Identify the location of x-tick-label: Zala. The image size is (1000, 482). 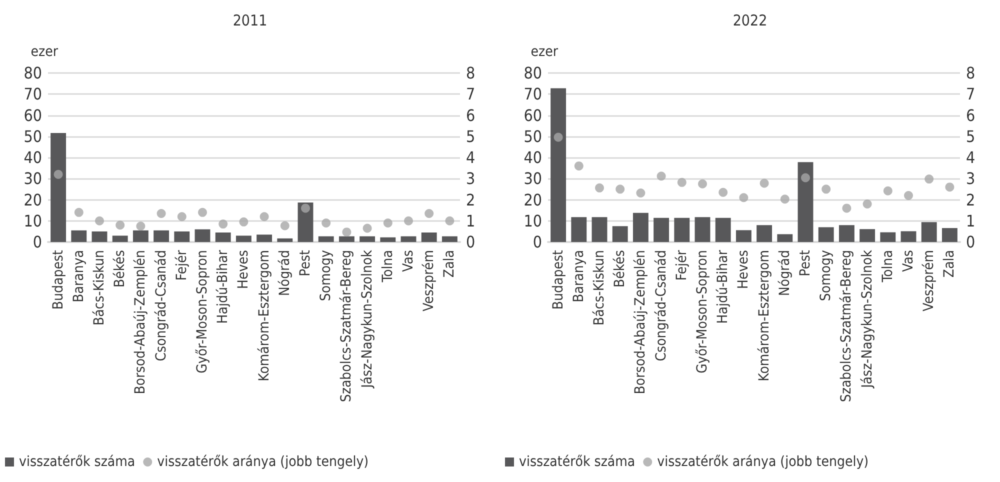
(950, 264).